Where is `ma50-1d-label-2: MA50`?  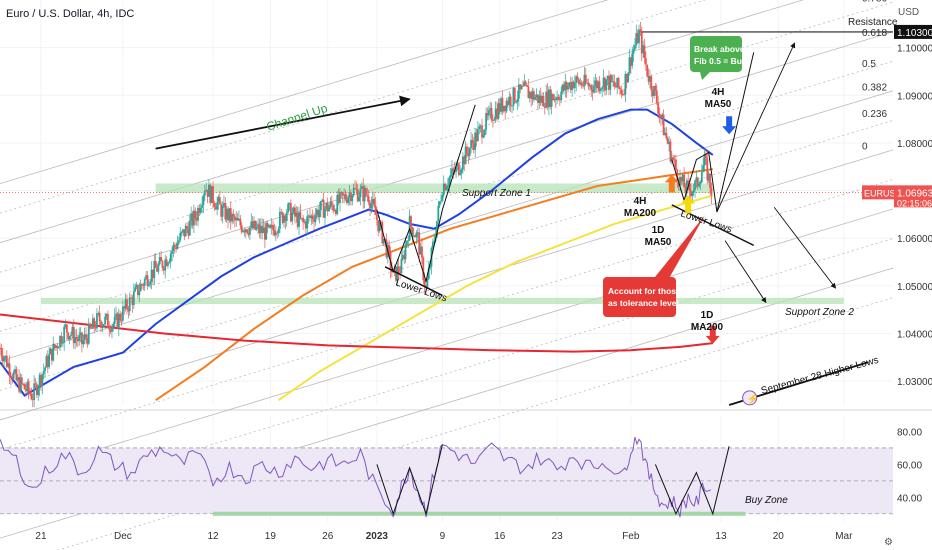 ma50-1d-label-2: MA50 is located at coordinates (658, 242).